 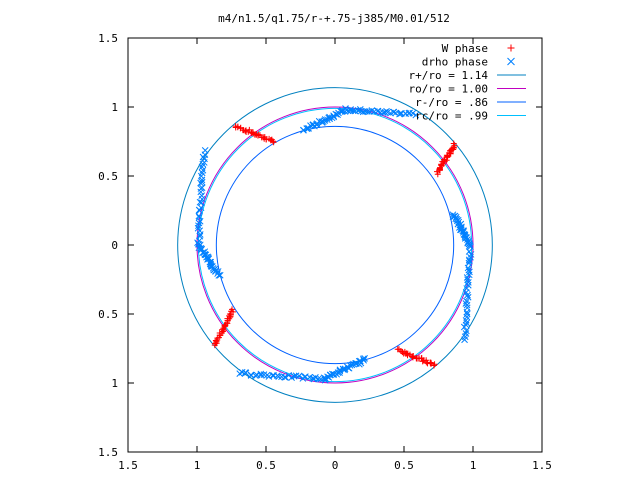 What do you see at coordinates (448, 89) in the screenshot?
I see `legend-label-3: ro/ro = 1.00` at bounding box center [448, 89].